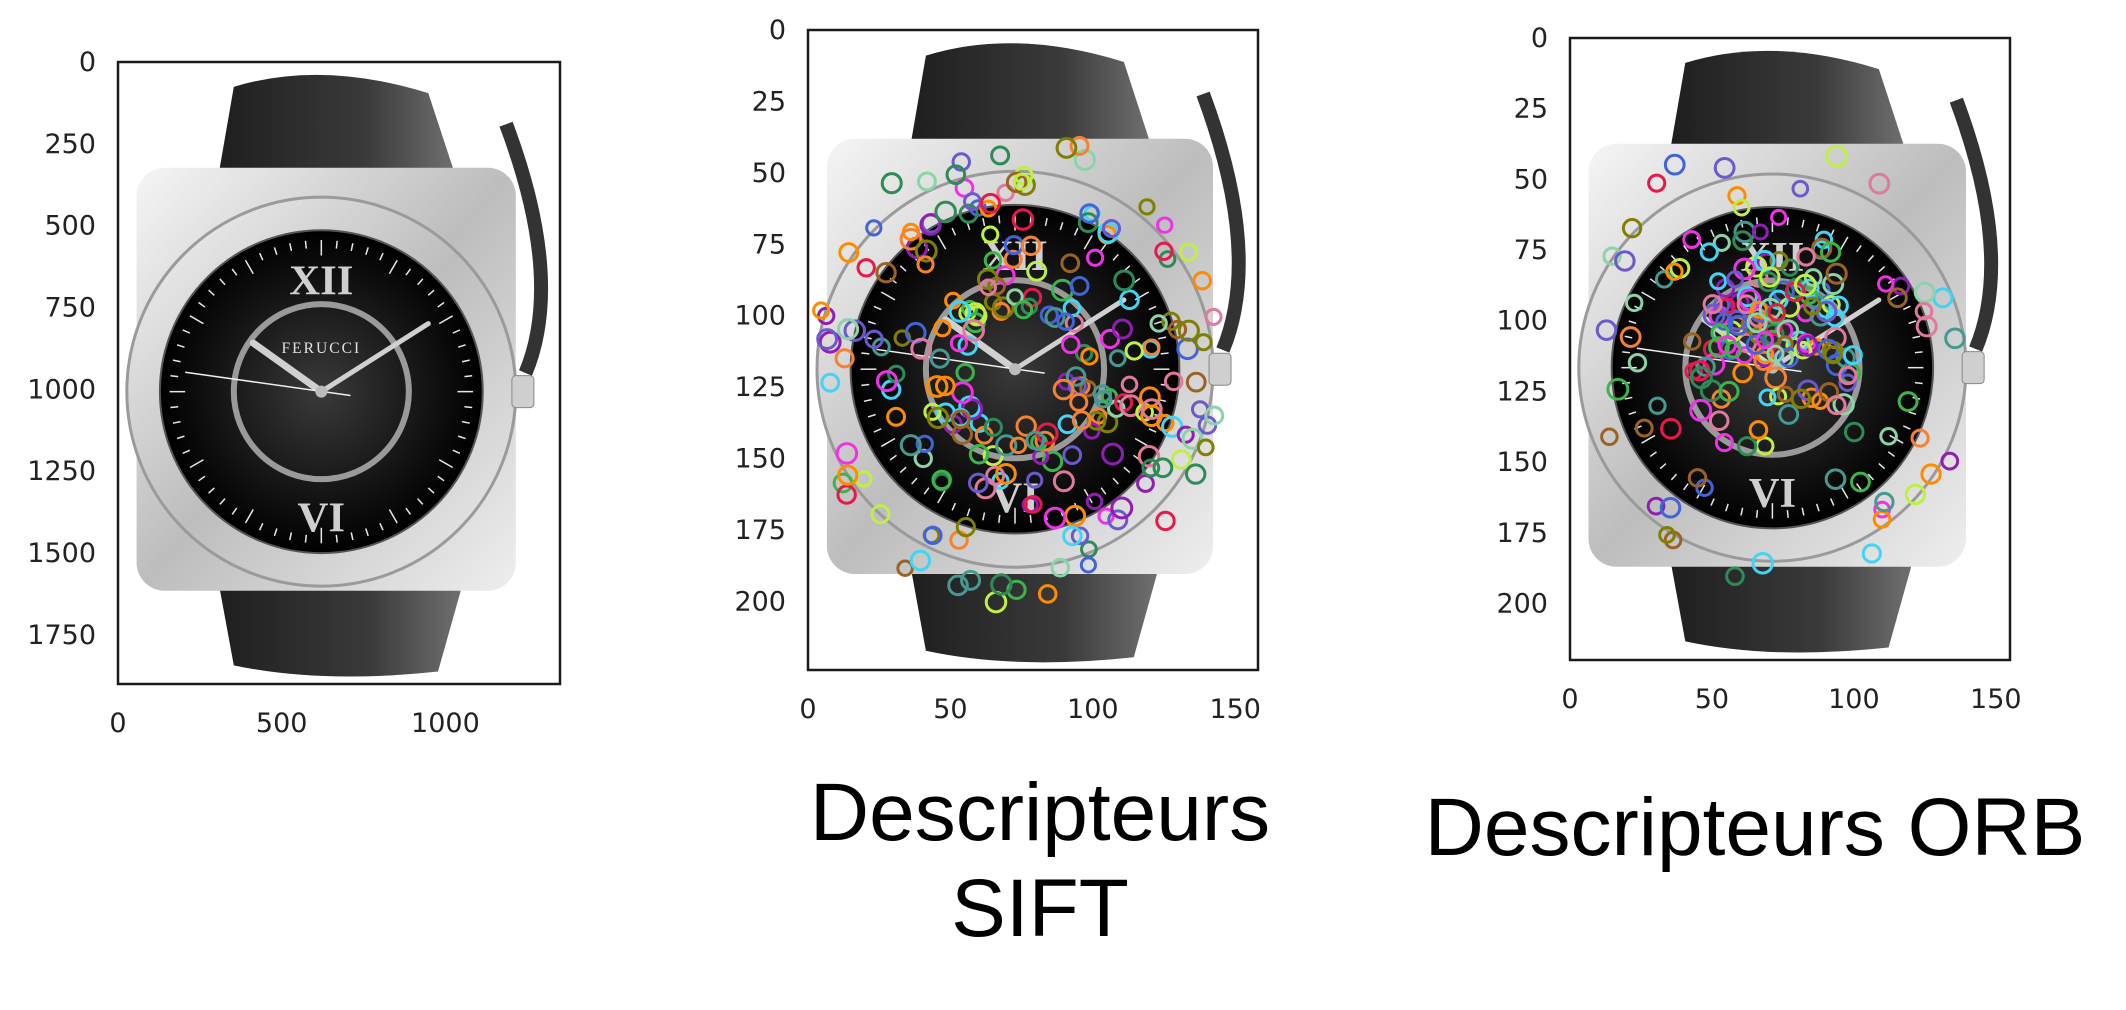  I want to click on sift-ytick-label: 0, so click(777, 30).